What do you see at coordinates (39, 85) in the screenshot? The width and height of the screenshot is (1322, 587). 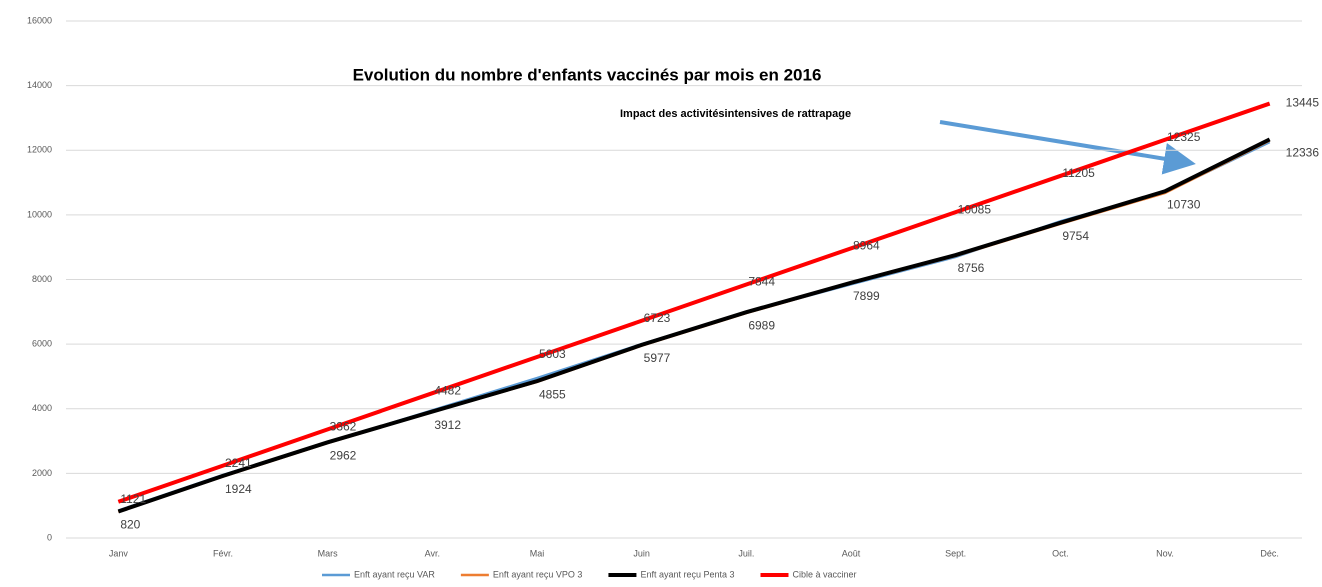 I see `y-tick-label: 14000` at bounding box center [39, 85].